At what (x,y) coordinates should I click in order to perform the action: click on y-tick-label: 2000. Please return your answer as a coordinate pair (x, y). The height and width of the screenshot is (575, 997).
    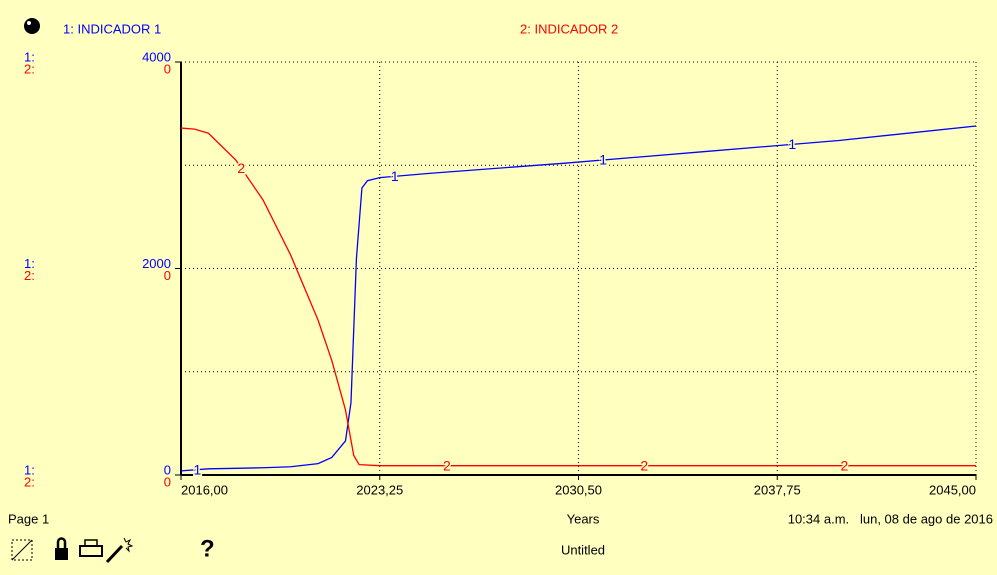
    Looking at the image, I should click on (156, 263).